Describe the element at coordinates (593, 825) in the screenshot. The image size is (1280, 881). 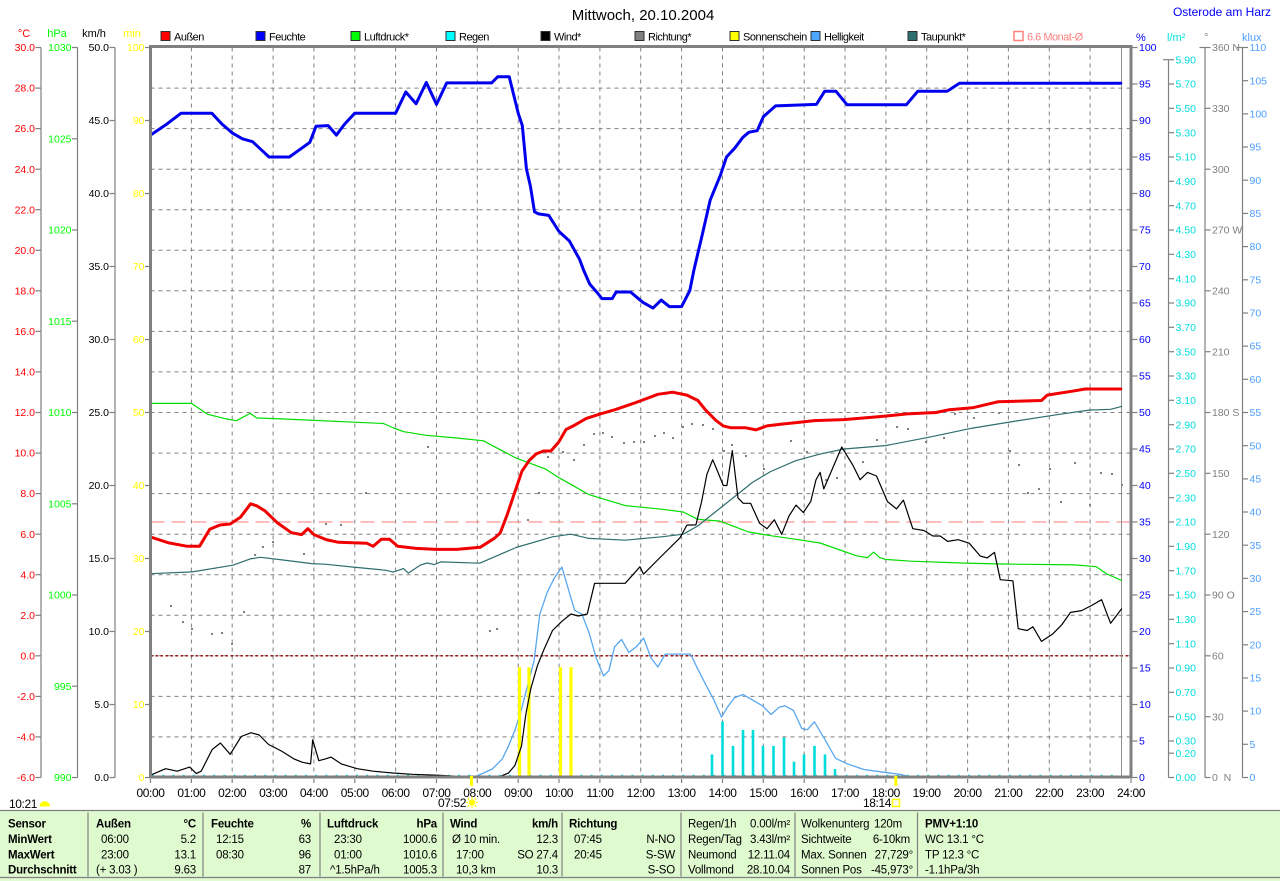
I see `svg-text: Richtung` at that location.